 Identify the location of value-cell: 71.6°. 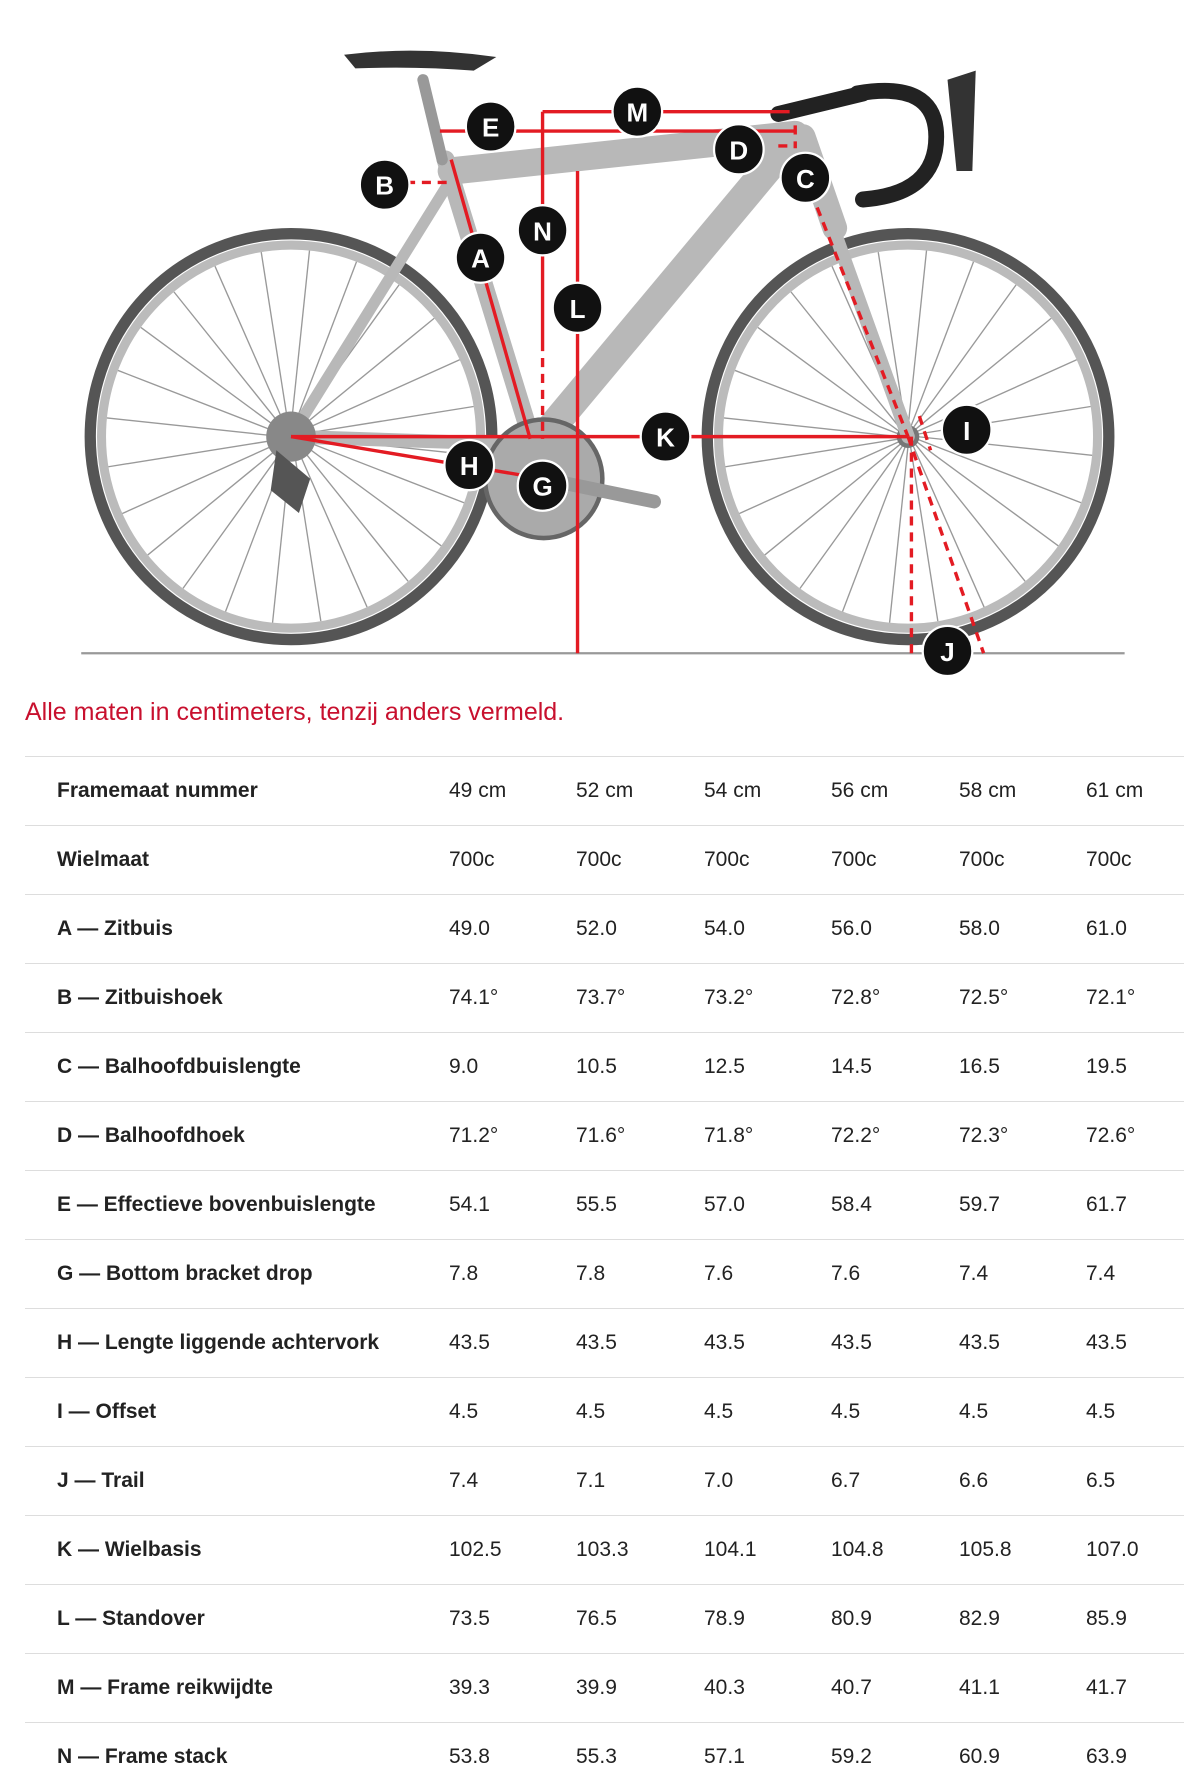
(601, 1135).